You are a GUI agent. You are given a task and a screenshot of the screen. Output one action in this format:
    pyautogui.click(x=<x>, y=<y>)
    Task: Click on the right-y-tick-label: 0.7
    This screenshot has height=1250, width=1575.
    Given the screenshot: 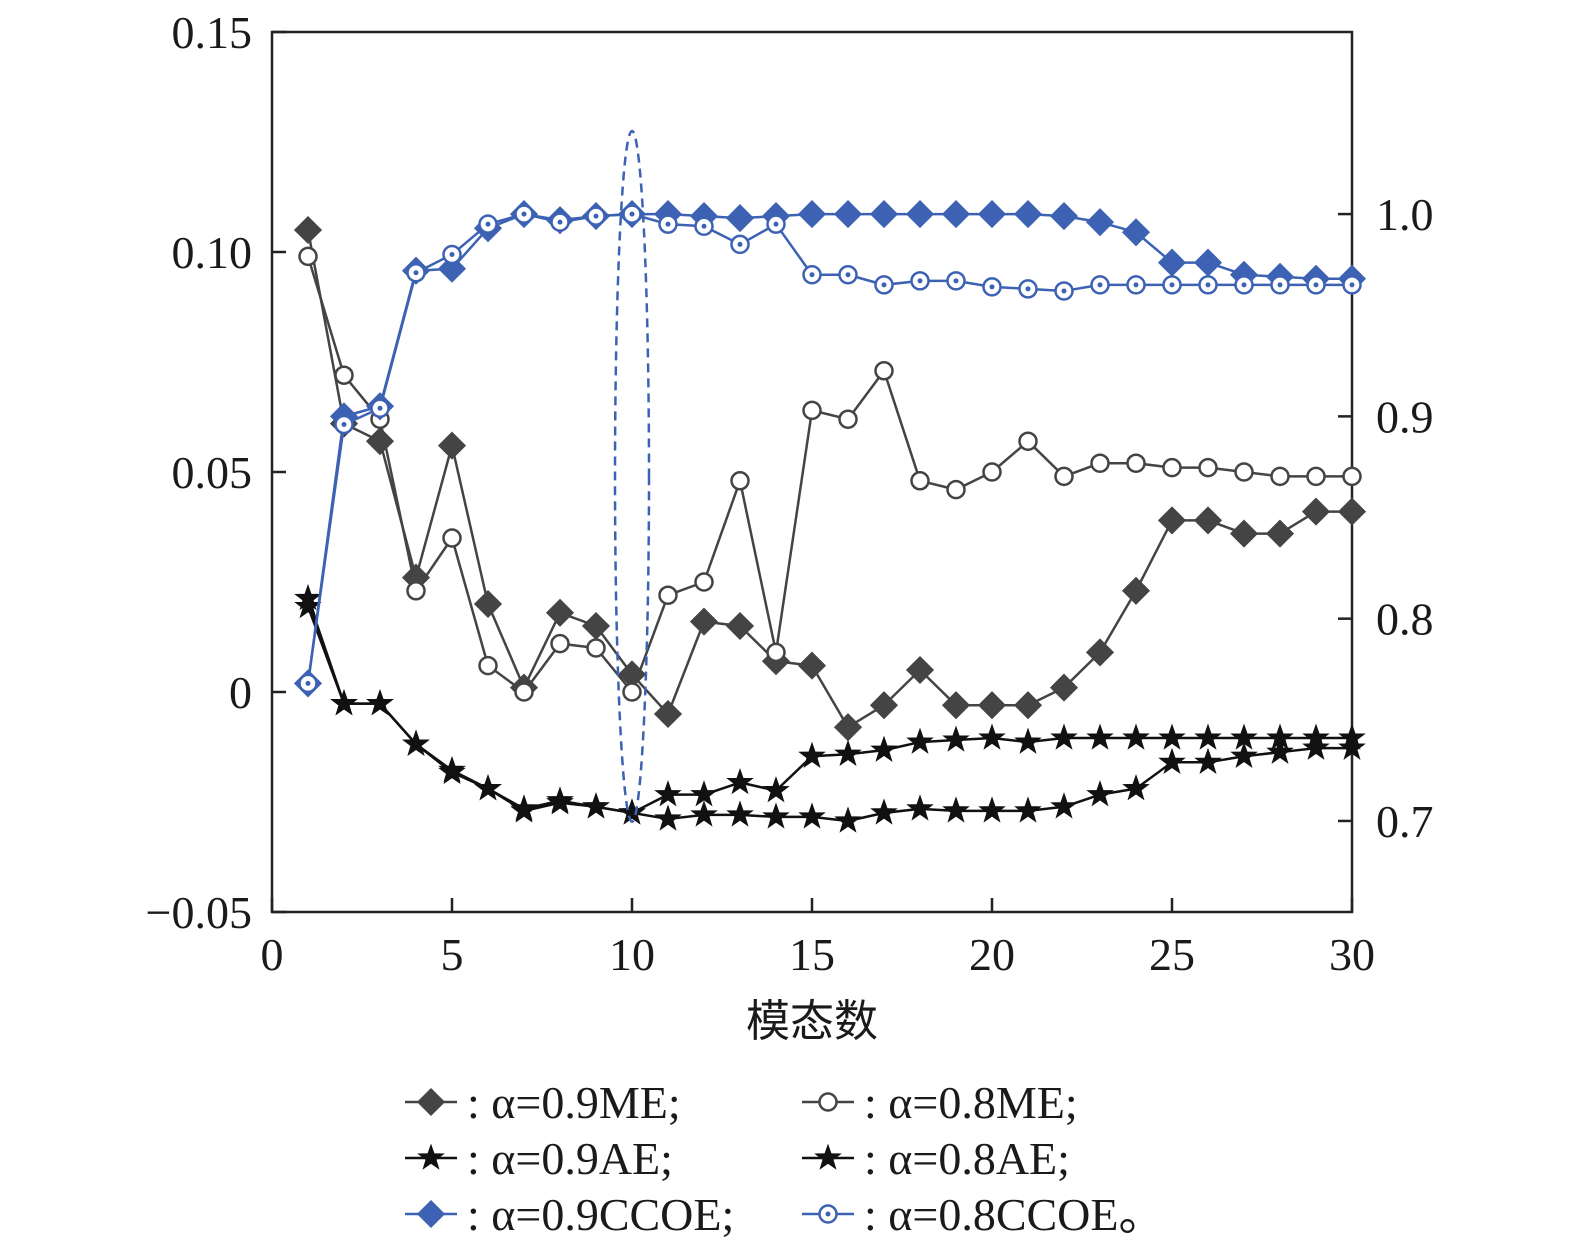 What is the action you would take?
    pyautogui.click(x=1405, y=821)
    